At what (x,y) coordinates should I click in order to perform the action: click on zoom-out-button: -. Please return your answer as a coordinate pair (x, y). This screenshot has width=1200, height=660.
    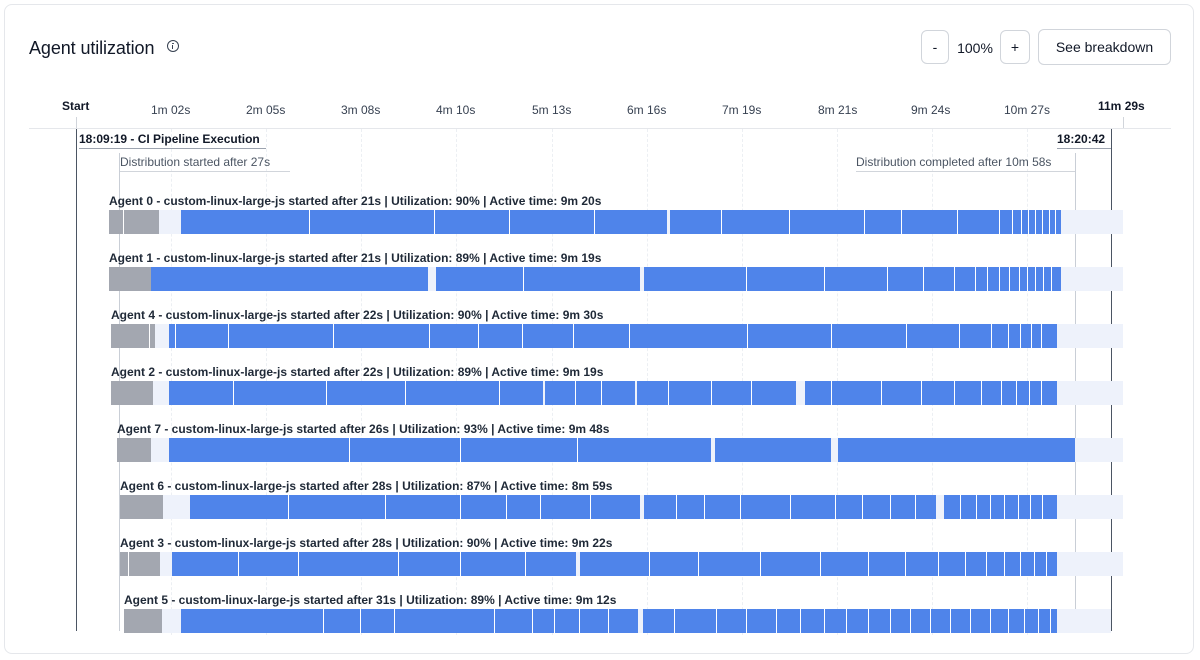
    Looking at the image, I should click on (935, 47).